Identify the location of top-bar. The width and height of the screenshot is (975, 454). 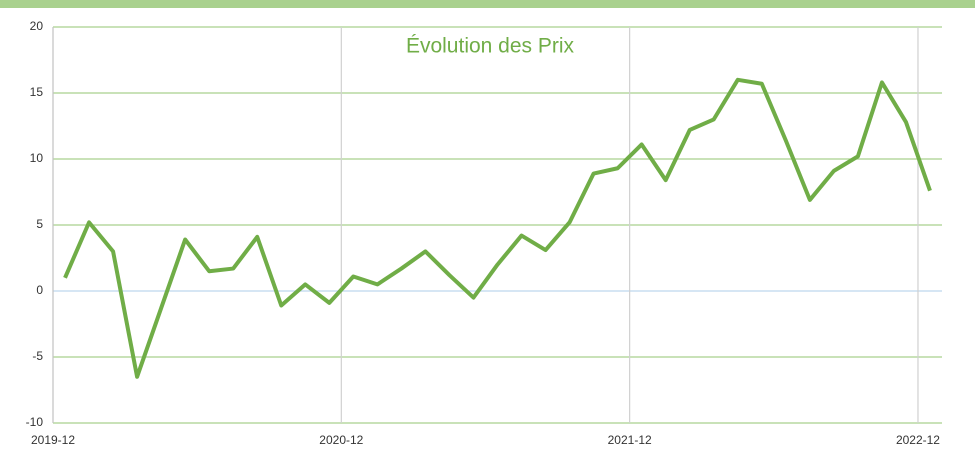
(487, 4).